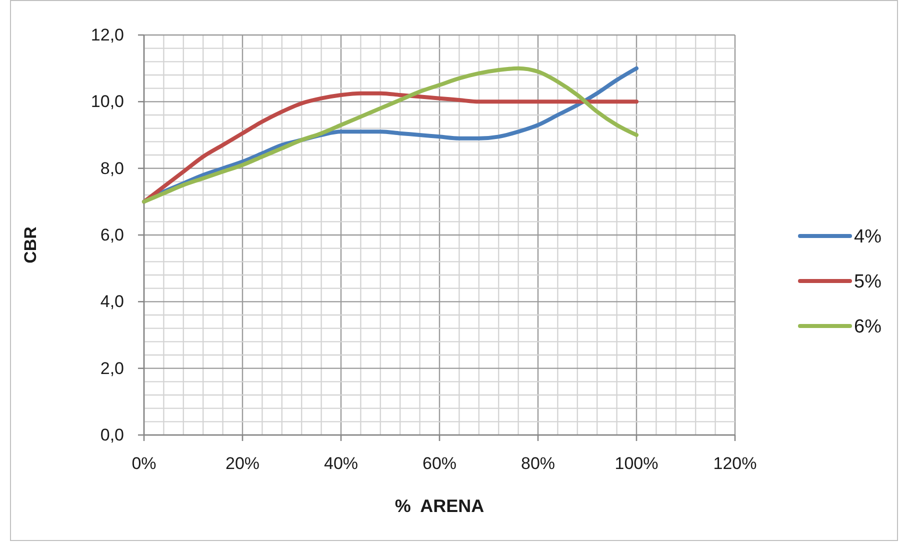 This screenshot has width=901, height=546. Describe the element at coordinates (107, 34) in the screenshot. I see `y-tick-label: 12,0` at that location.